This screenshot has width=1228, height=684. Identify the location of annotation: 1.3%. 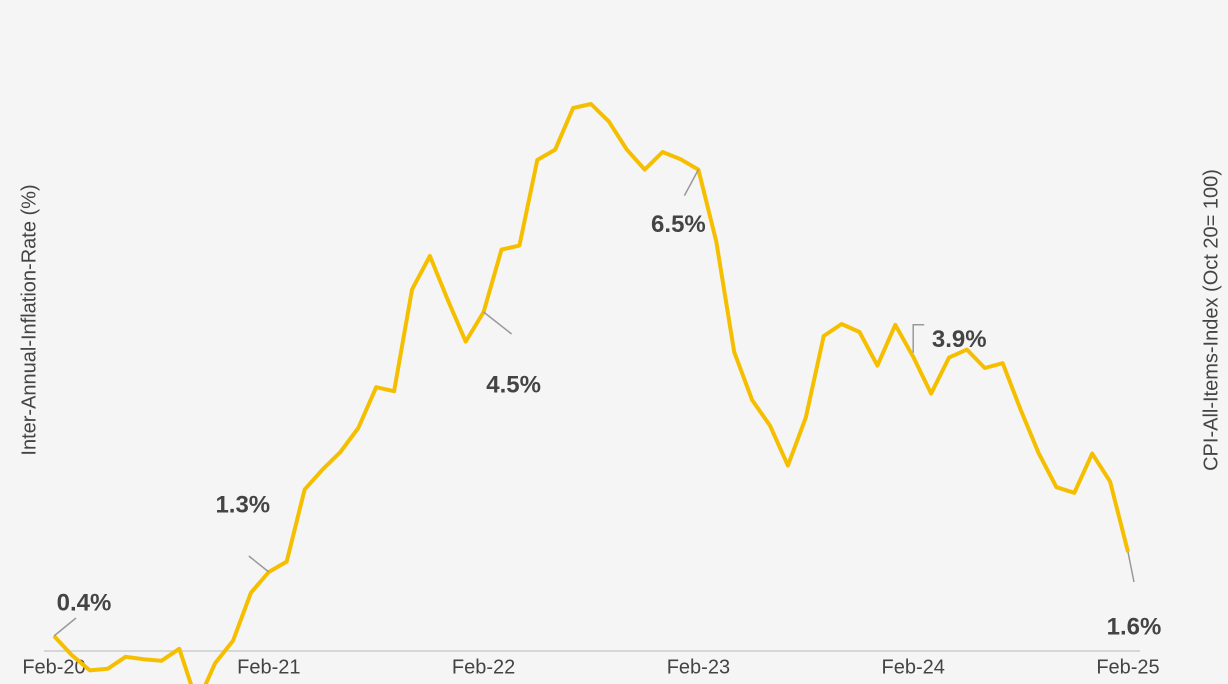
(242, 504).